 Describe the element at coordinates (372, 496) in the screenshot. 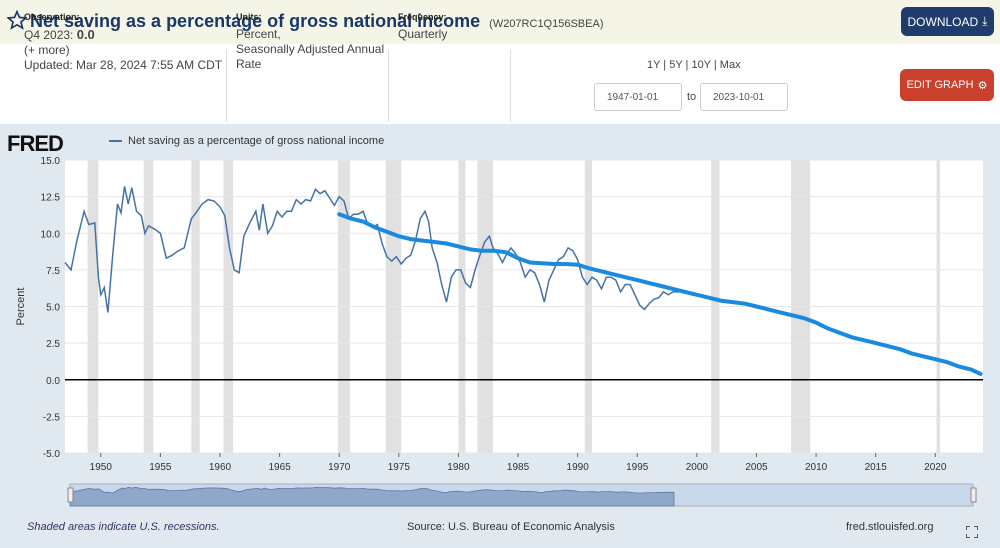

I see `navigator-series` at that location.